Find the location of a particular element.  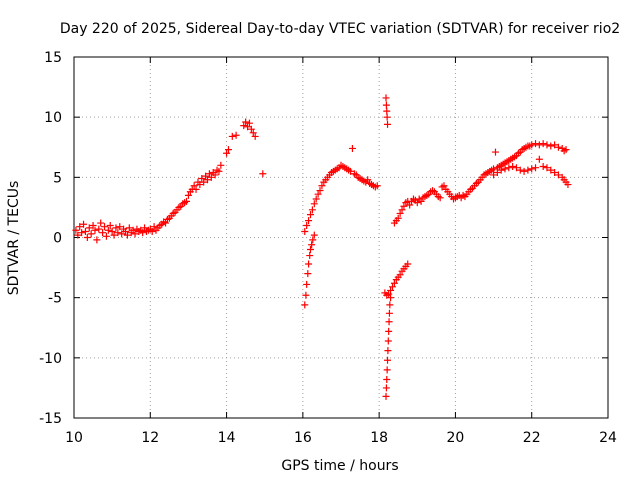

y-tick-label: -5 is located at coordinates (55, 299).